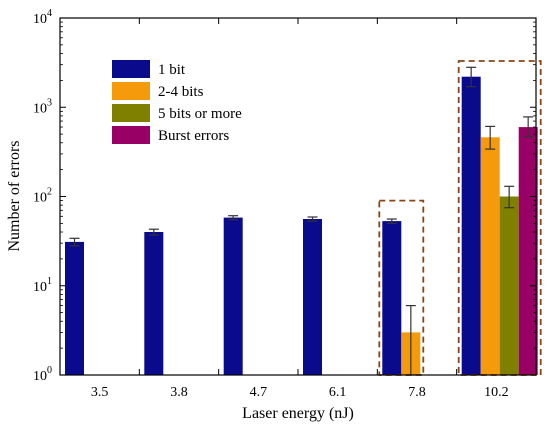 Image resolution: width=550 pixels, height=431 pixels. I want to click on y-axis-title: Number of errors, so click(14, 195).